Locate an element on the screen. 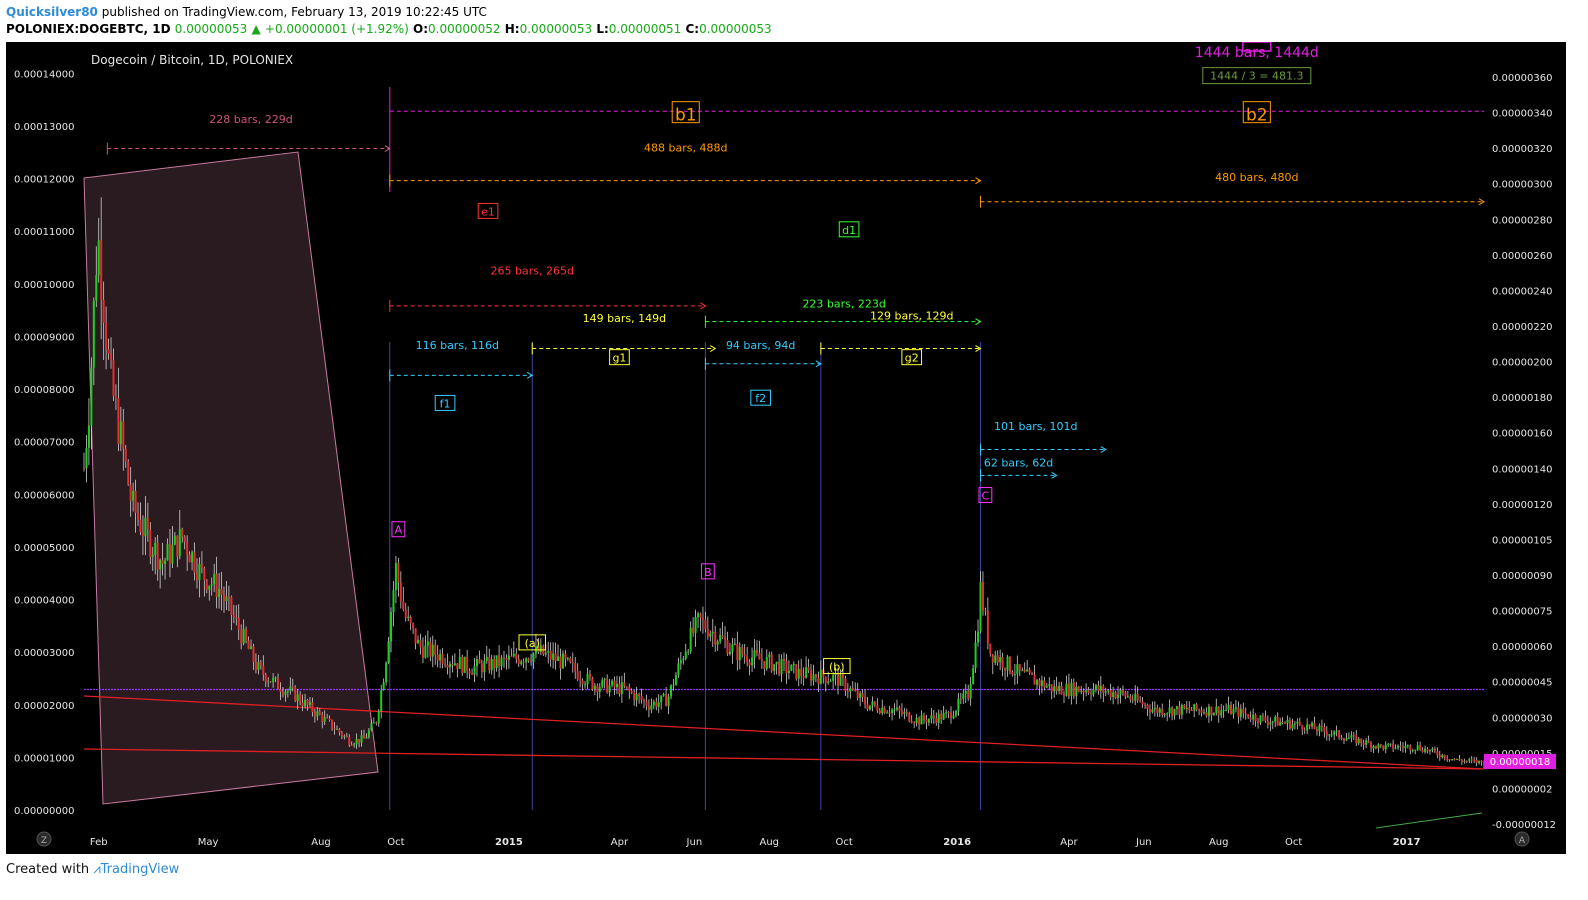 Image resolution: width=1588 pixels, height=900 pixels. author-link: Quicksilver80 is located at coordinates (52, 12).